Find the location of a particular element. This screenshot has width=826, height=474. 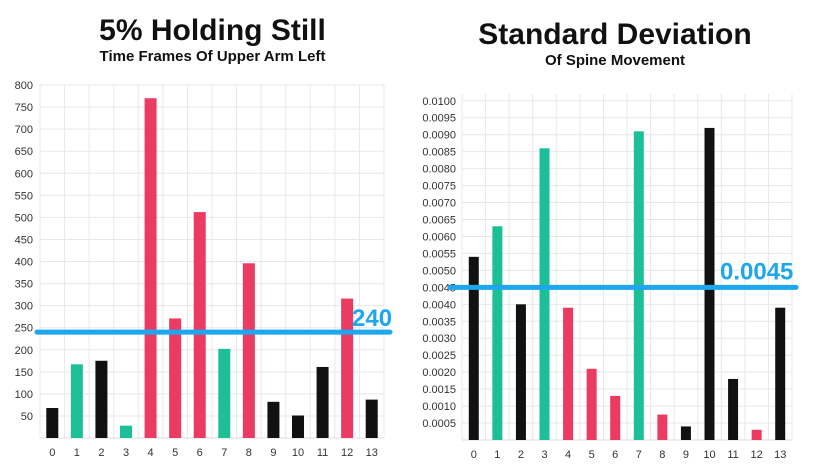

chart-2-x-tick-label: 12 is located at coordinates (757, 455).